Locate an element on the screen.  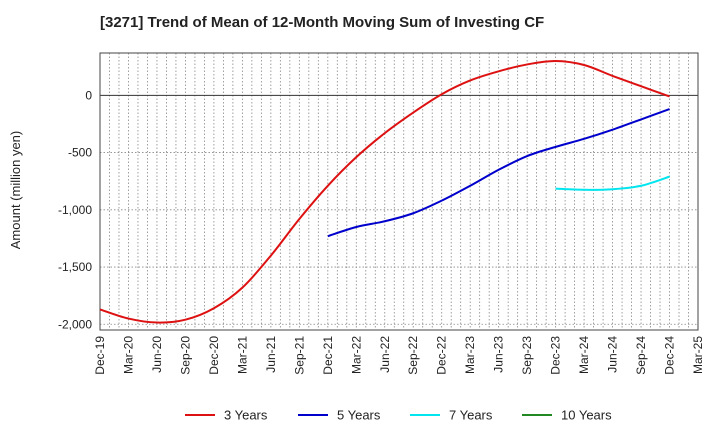
x-tick-label: Sep-23 is located at coordinates (527, 355).